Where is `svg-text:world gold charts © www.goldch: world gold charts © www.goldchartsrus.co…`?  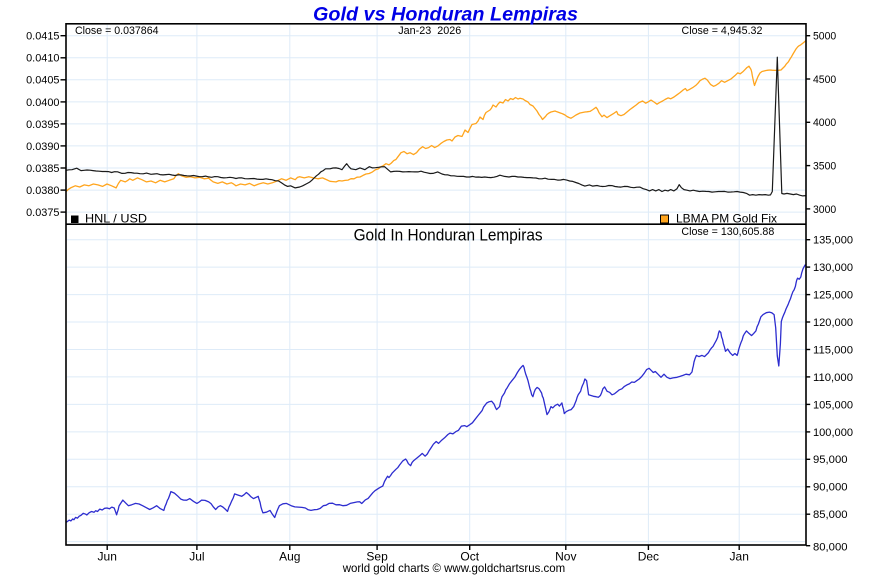 svg-text:world gold charts © www.goldch: world gold charts © www.goldchartsrus.co… is located at coordinates (453, 568).